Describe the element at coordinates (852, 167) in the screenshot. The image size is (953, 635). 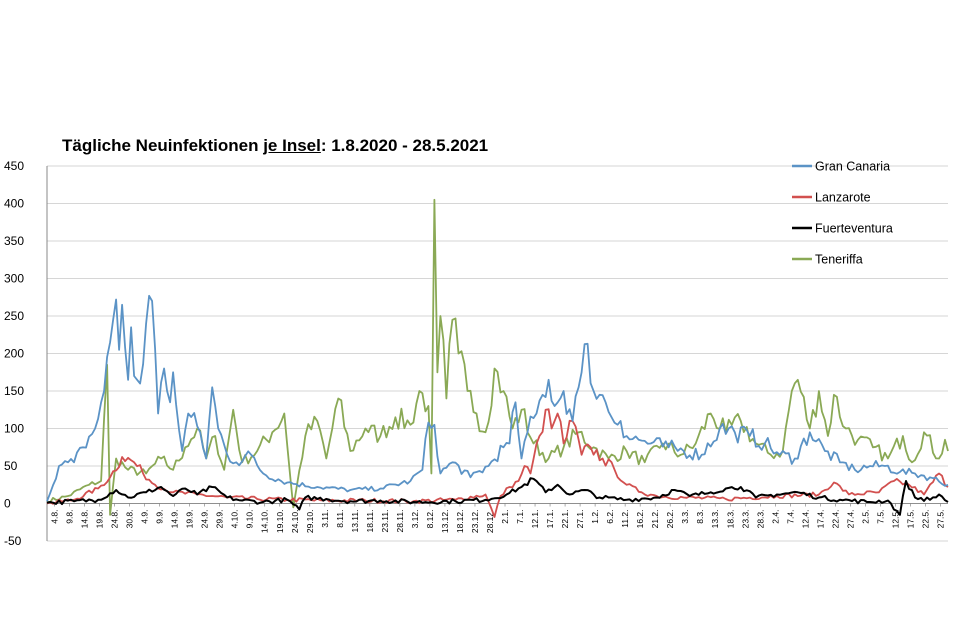
I see `legend-label: Gran Canaria` at that location.